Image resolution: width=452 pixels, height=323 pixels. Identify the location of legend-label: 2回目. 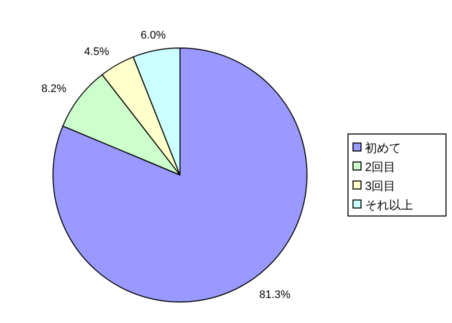
(380, 167).